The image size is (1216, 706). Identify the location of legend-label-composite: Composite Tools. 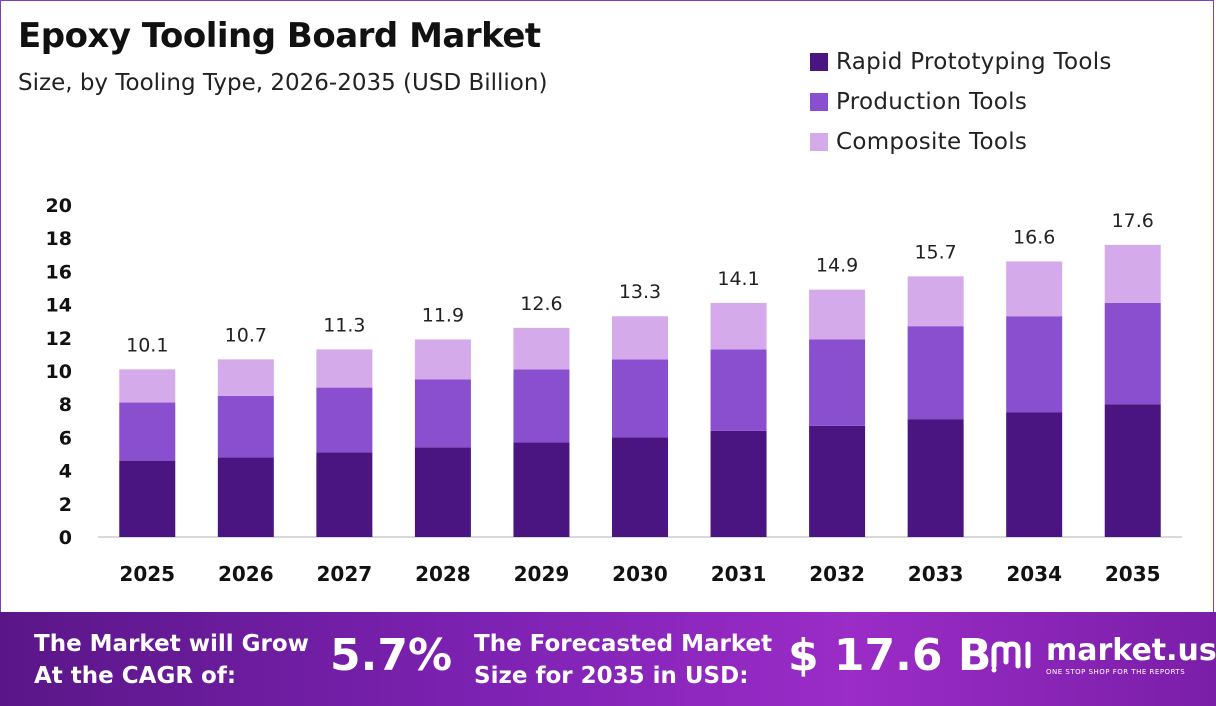
(932, 142).